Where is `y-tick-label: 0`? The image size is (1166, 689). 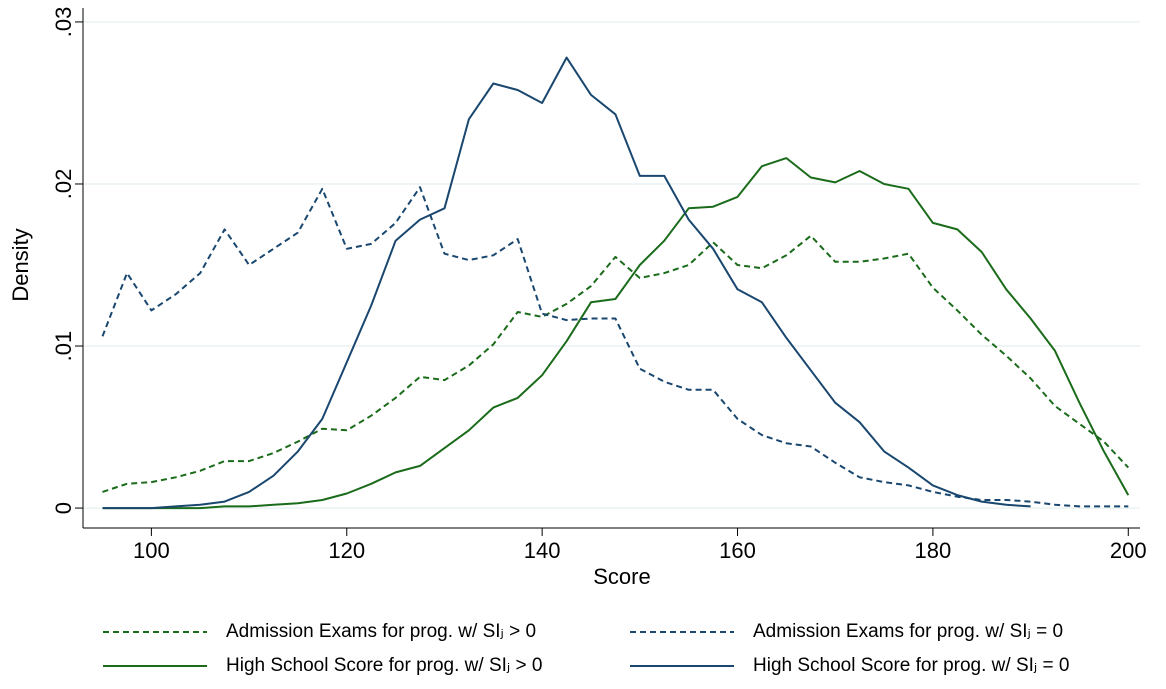
y-tick-label: 0 is located at coordinates (63, 508).